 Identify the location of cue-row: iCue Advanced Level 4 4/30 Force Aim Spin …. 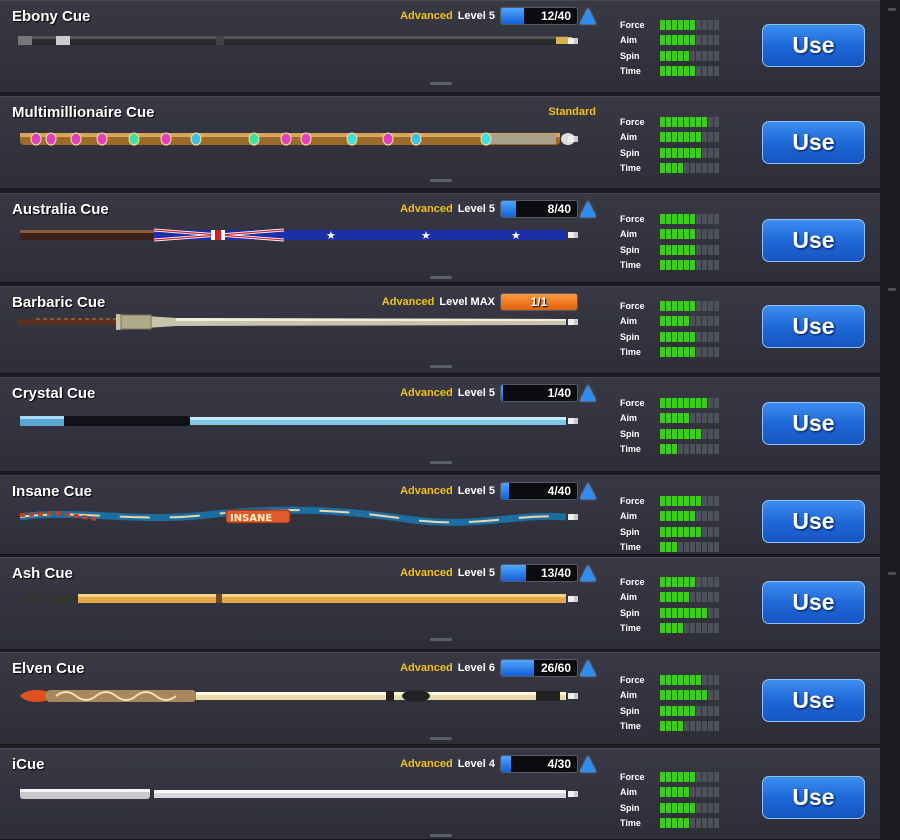
(440, 794).